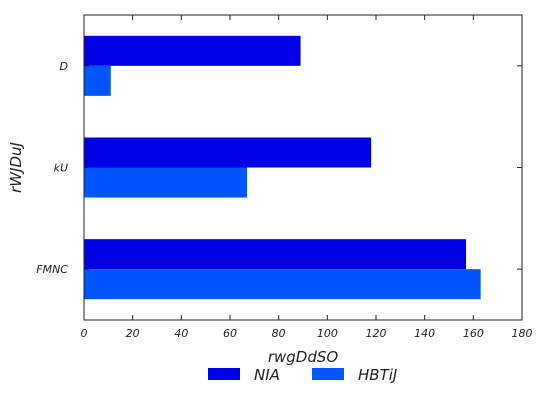 The width and height of the screenshot is (544, 408). I want to click on x-tick-label-0: 0, so click(84, 333).